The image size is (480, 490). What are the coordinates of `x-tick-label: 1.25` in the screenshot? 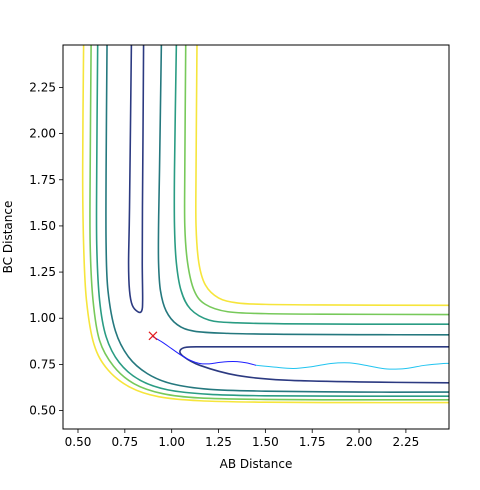 It's located at (218, 442).